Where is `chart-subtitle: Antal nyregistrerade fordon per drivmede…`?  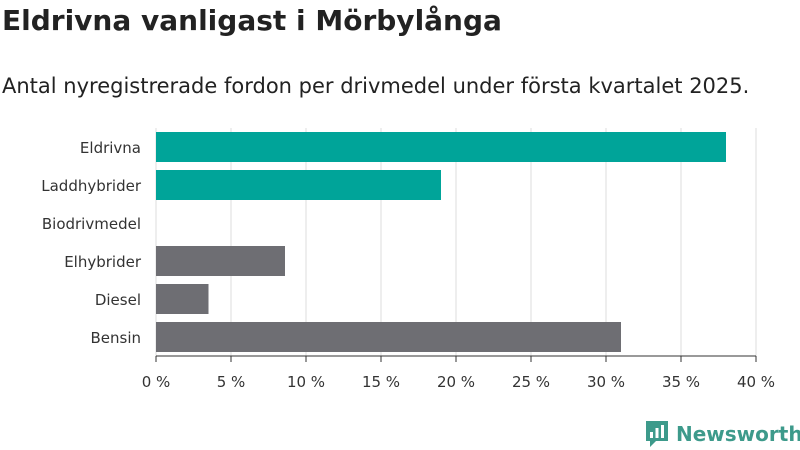
chart-subtitle: Antal nyregistrerade fordon per drivmede… is located at coordinates (376, 86).